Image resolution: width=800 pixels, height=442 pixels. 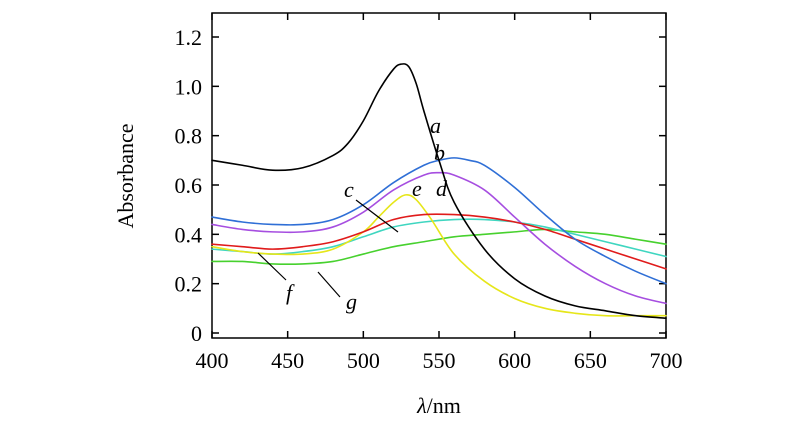 I want to click on y-axis-label: Absorbance, so click(x=125, y=175).